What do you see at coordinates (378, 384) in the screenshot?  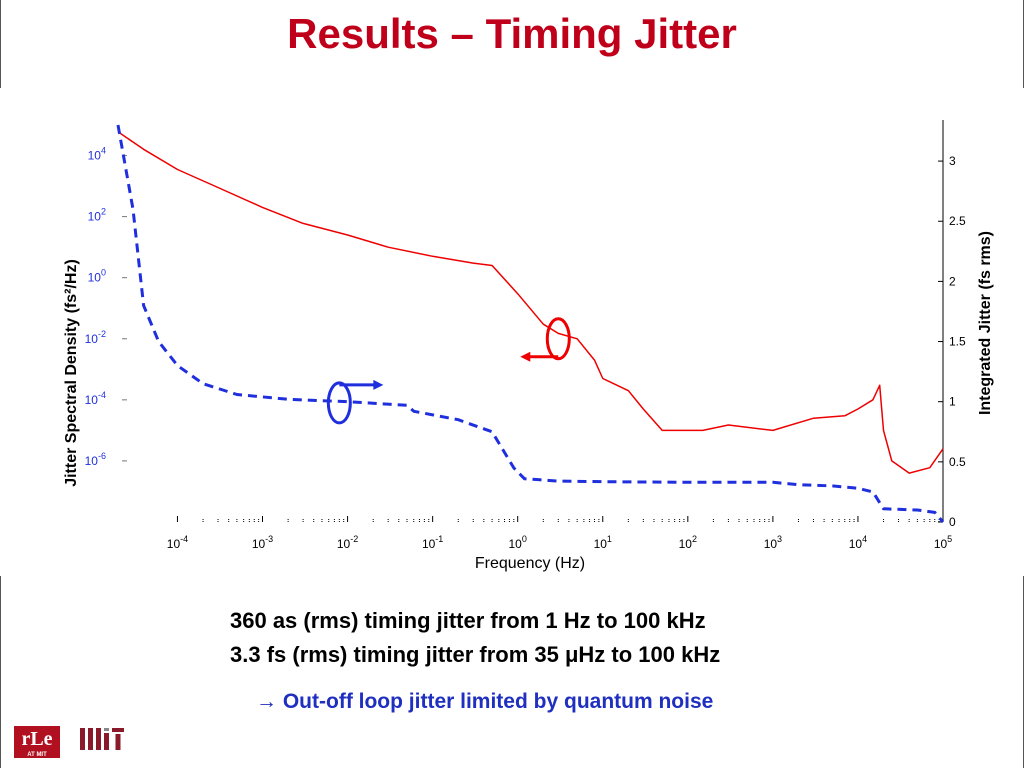 I see `right-arrow-head` at bounding box center [378, 384].